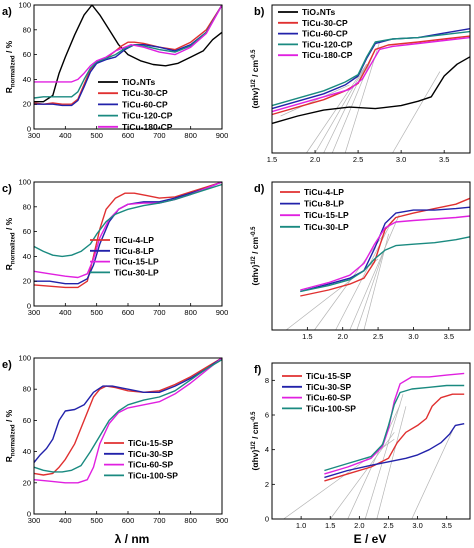 Image resolution: width=474 pixels, height=548 pixels. I want to click on x-tick-label: 3.5, so click(449, 336).